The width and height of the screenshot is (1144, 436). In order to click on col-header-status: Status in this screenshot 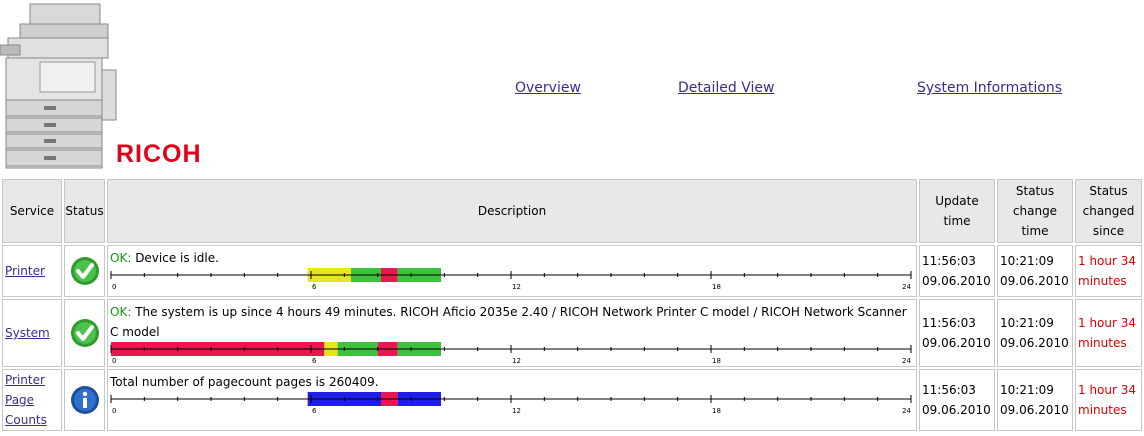, I will do `click(84, 211)`.